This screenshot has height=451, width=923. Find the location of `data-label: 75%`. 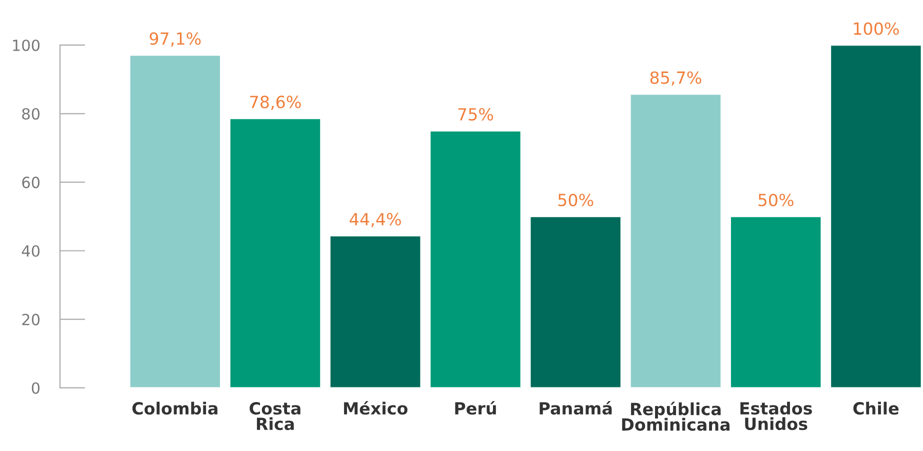

data-label: 75% is located at coordinates (476, 114).